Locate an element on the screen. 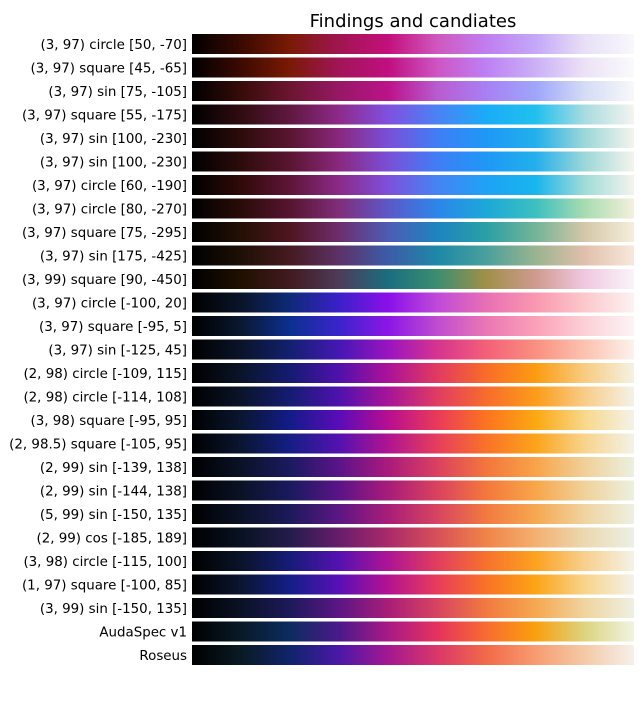 This screenshot has width=640, height=701. chart-title: Findings and candiates is located at coordinates (413, 21).